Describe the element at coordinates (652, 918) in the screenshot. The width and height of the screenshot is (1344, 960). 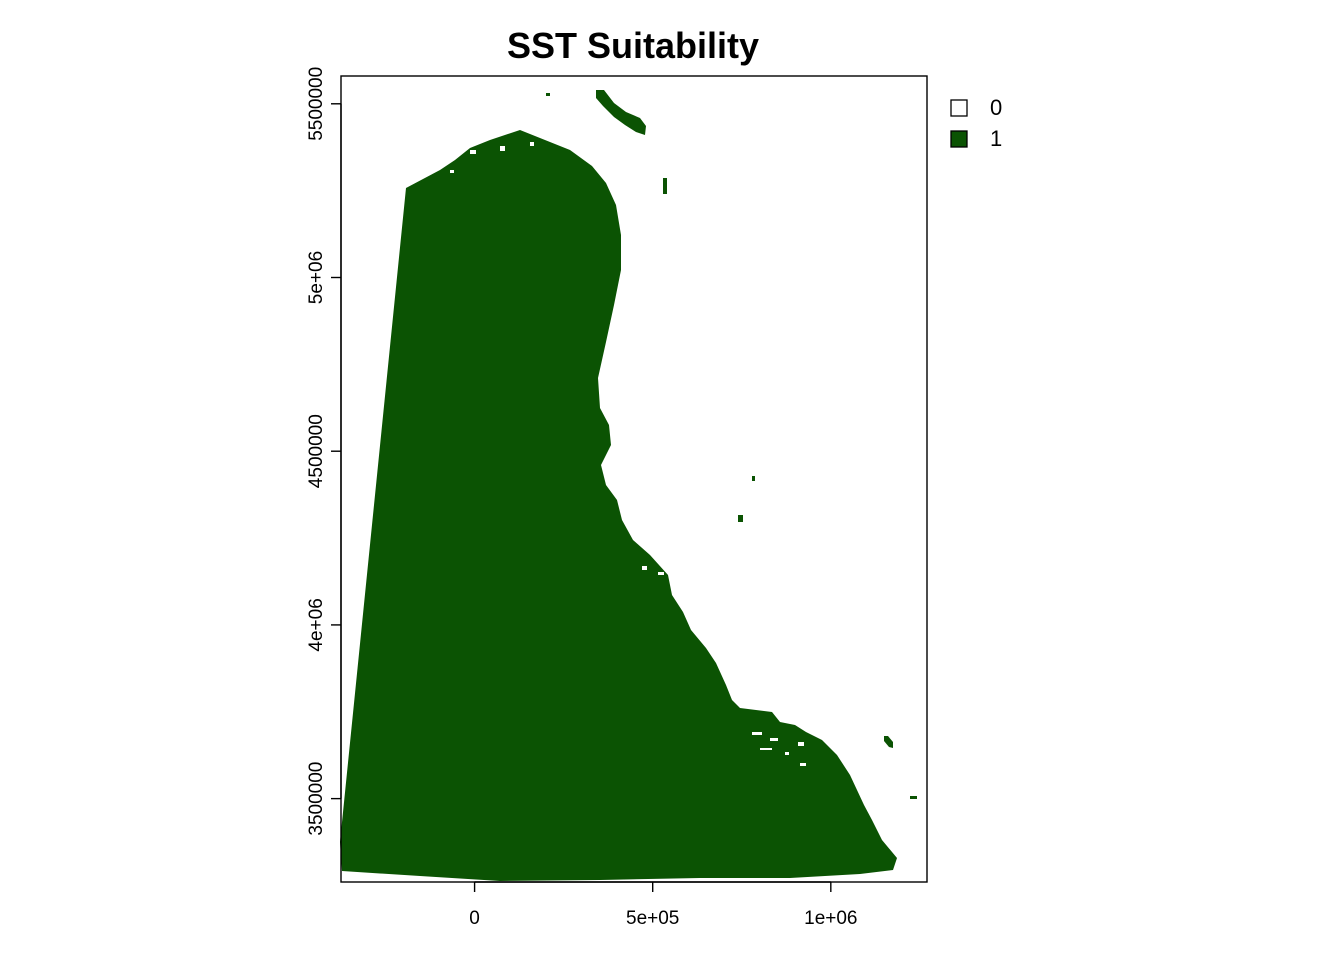
I see `x-tick-label: 5e+05` at that location.